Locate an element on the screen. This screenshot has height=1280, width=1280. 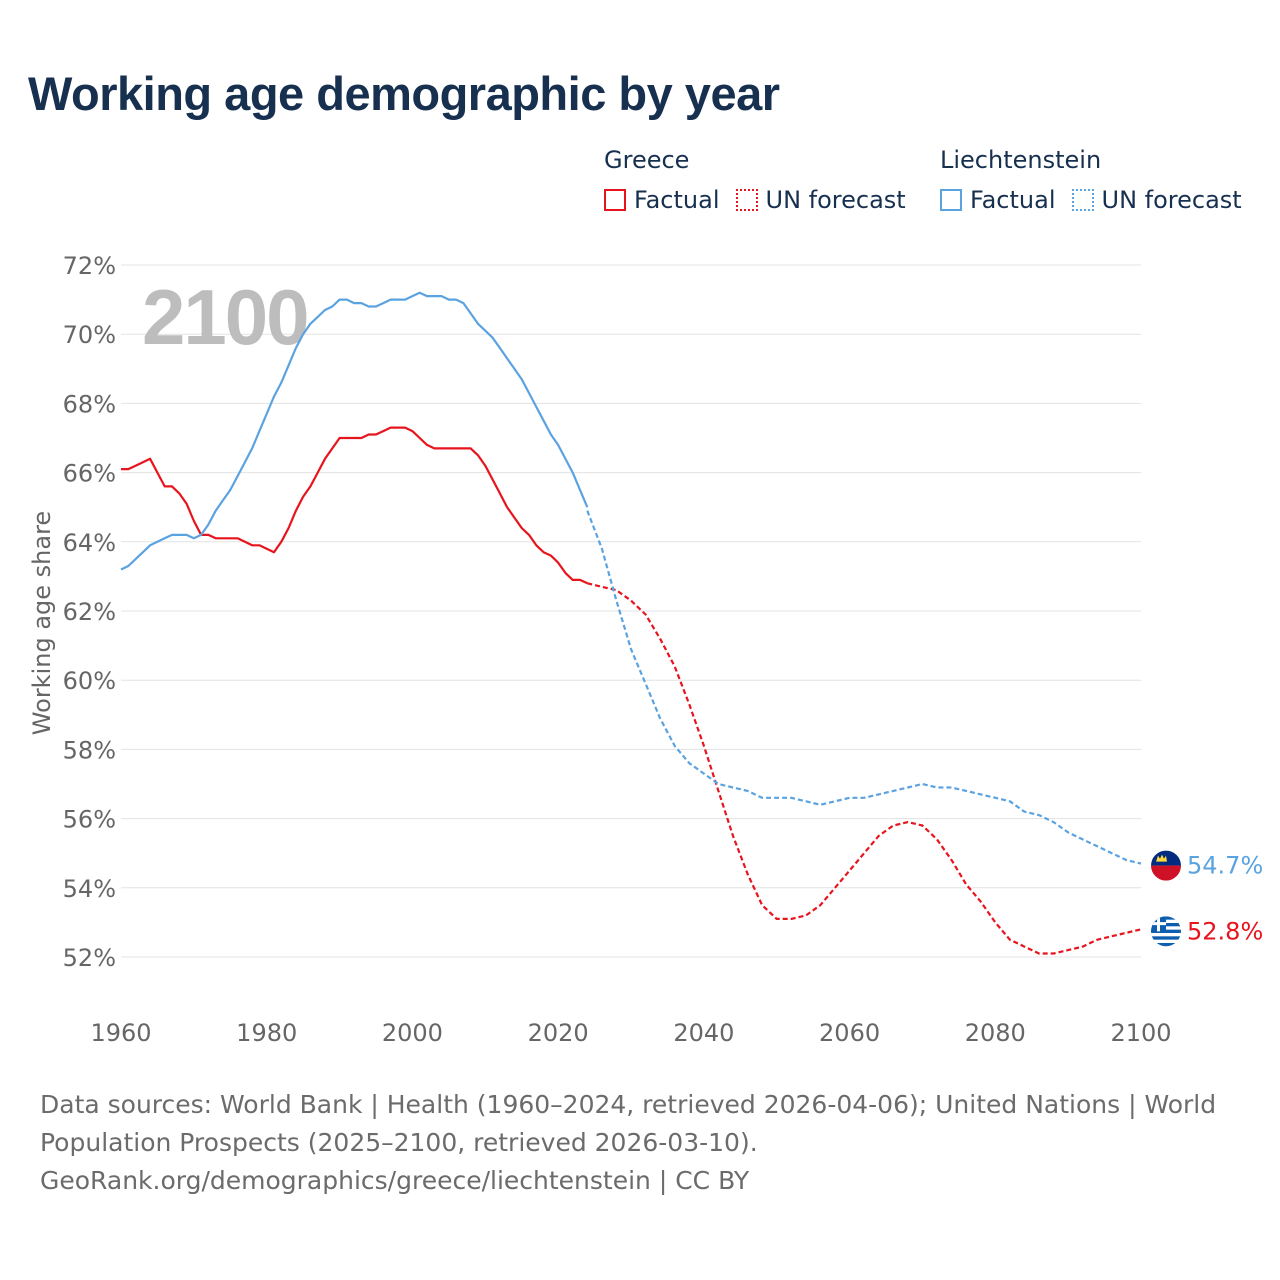
greece-forecast-line is located at coordinates (864, 768).